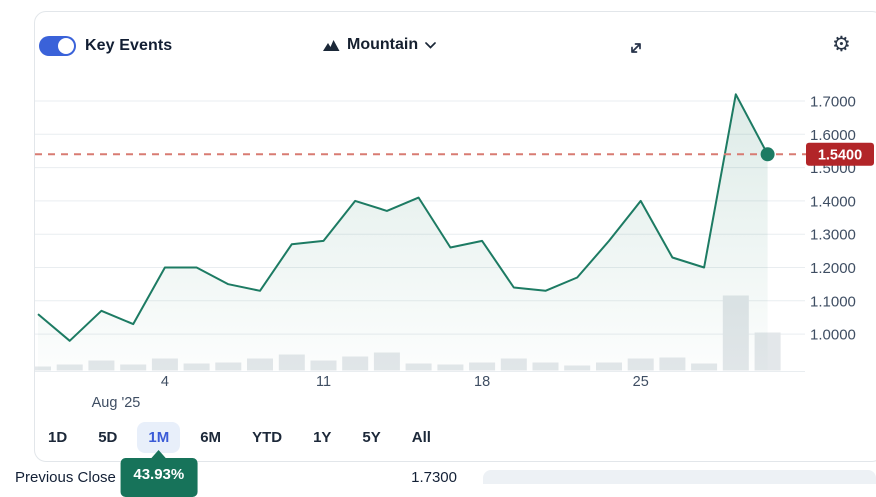 This screenshot has width=876, height=497. What do you see at coordinates (371, 437) in the screenshot?
I see `range-button-5y: 5Y` at bounding box center [371, 437].